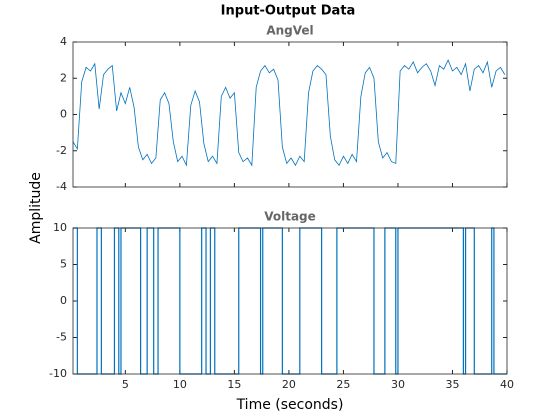 The width and height of the screenshot is (560, 420). Describe the element at coordinates (63, 41) in the screenshot. I see `y-tick-label: 4` at that location.